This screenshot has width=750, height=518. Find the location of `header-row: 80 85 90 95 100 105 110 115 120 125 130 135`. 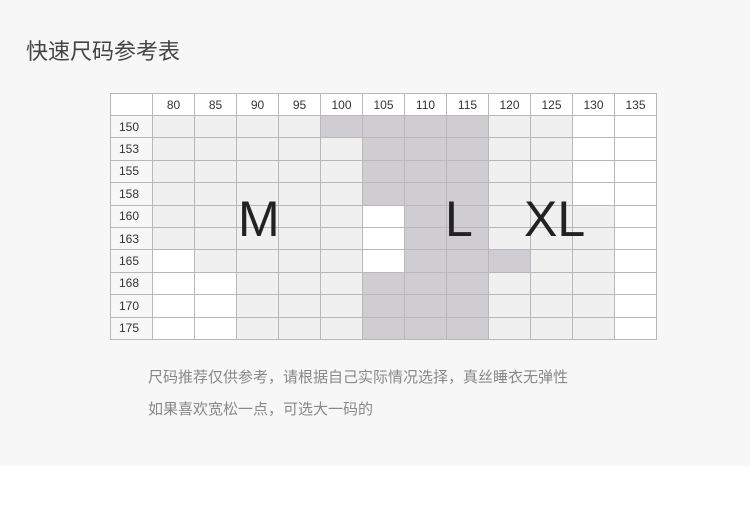

header-row: 80 85 90 95 100 105 110 115 120 125 130 135 is located at coordinates (383, 104).